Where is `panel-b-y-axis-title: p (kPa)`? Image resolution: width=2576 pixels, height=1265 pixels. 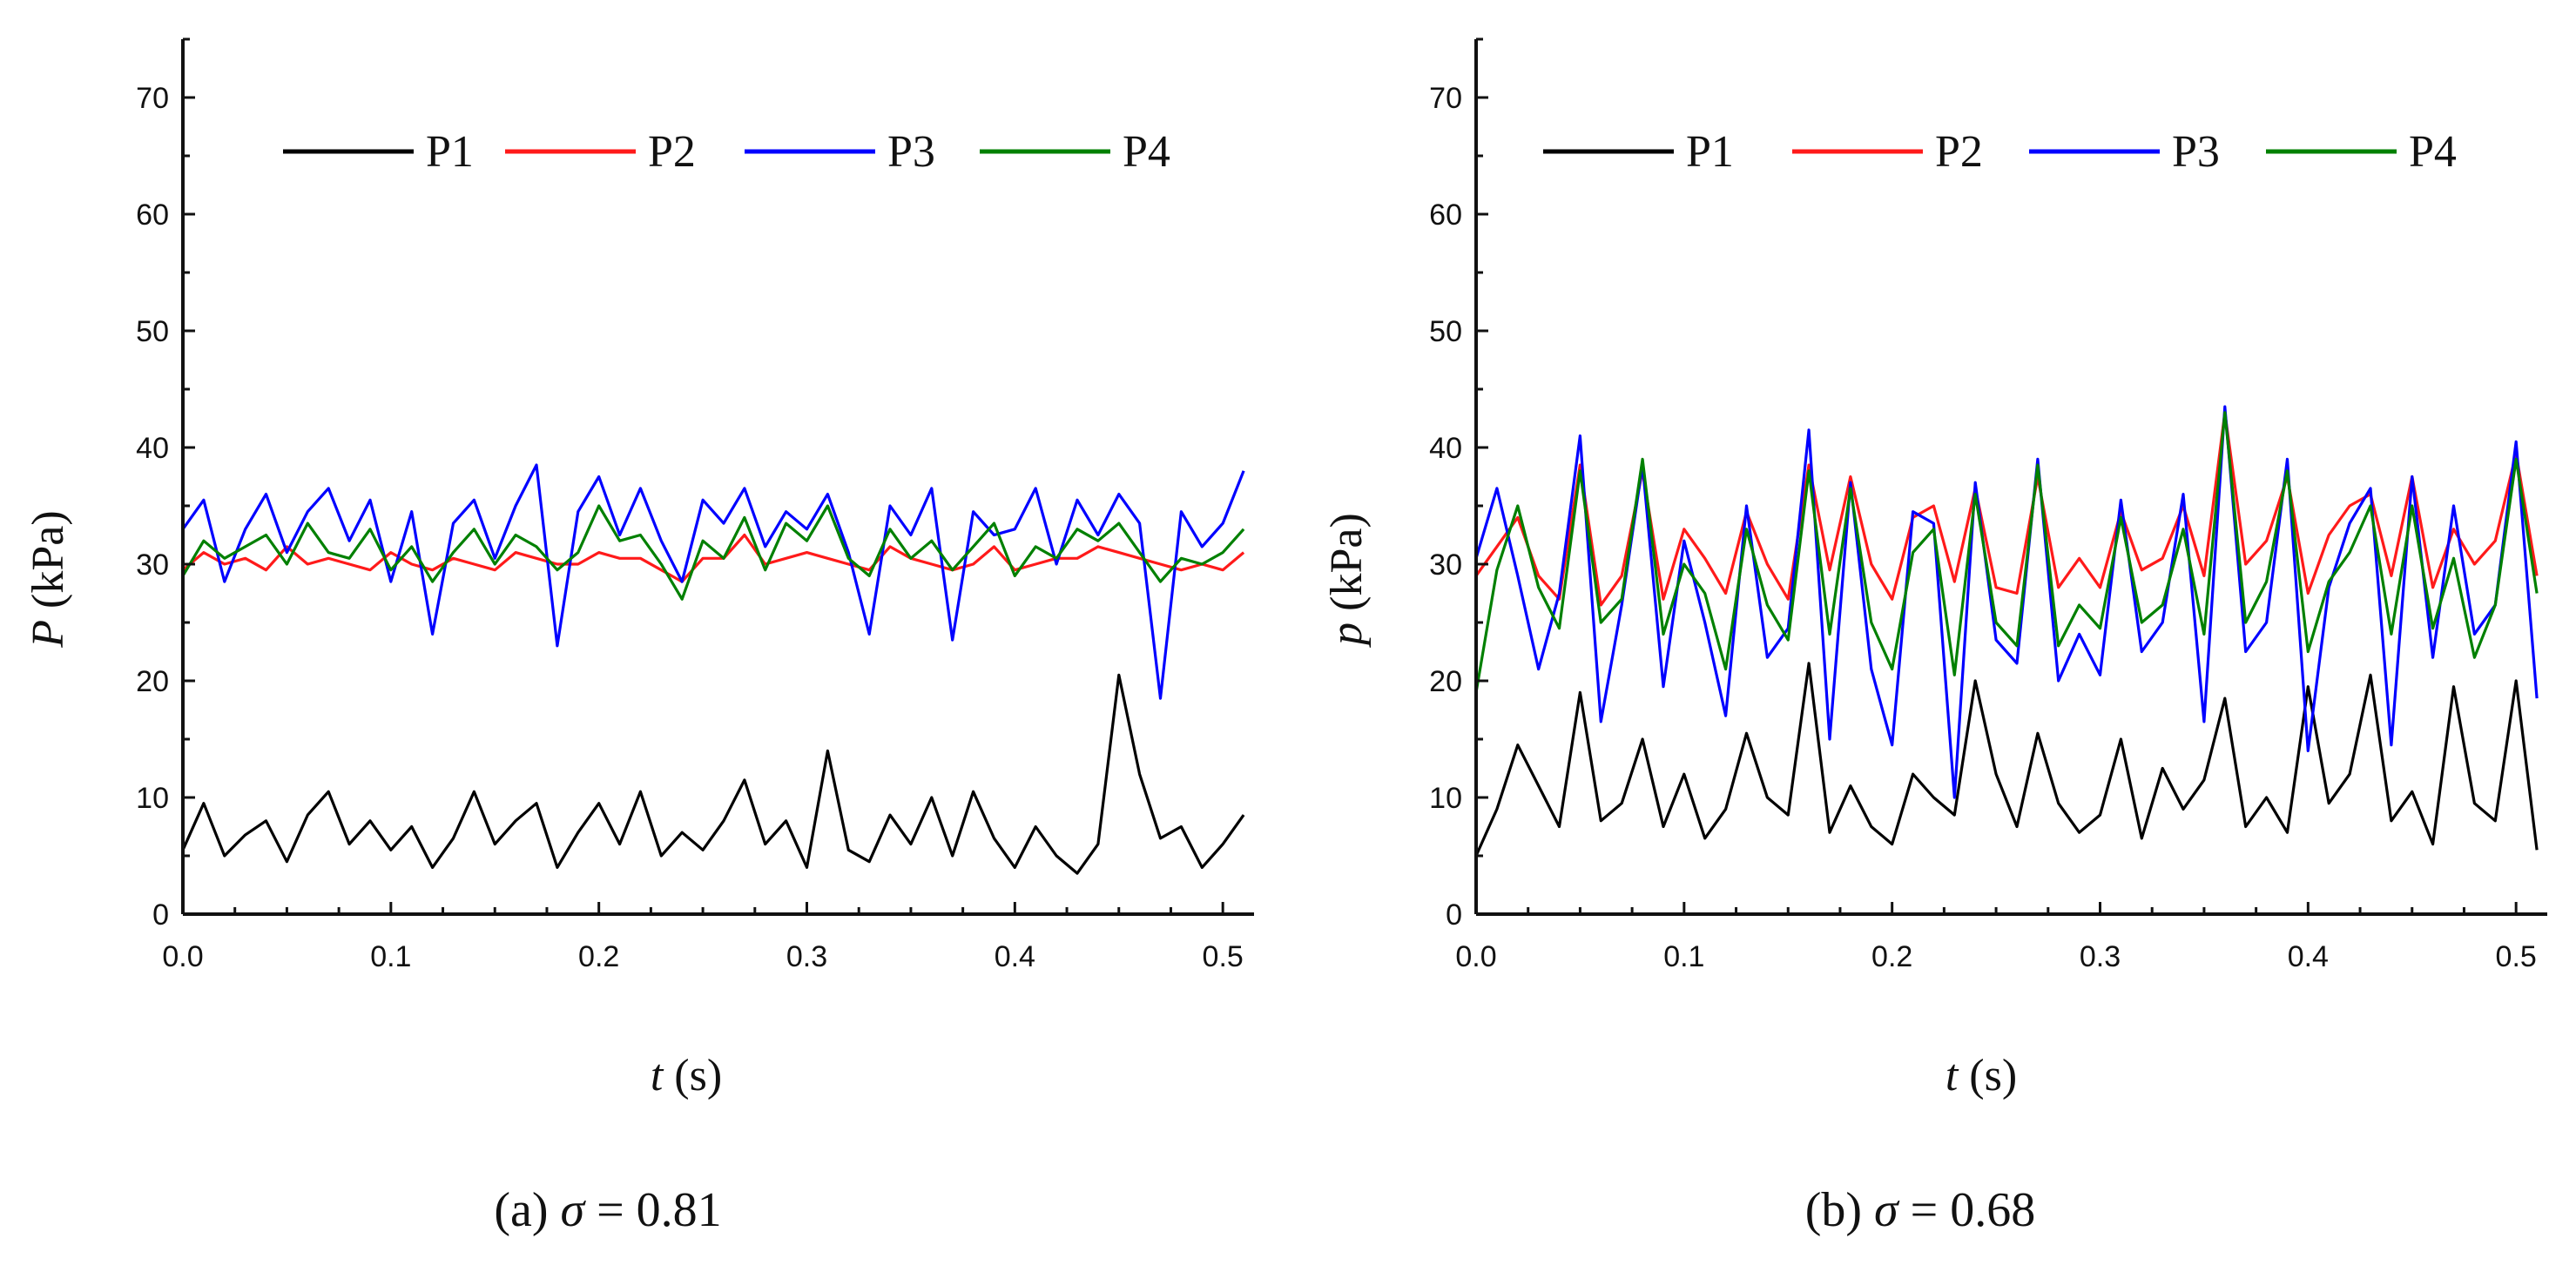 panel-b-y-axis-title: p (kPa) is located at coordinates (1347, 581).